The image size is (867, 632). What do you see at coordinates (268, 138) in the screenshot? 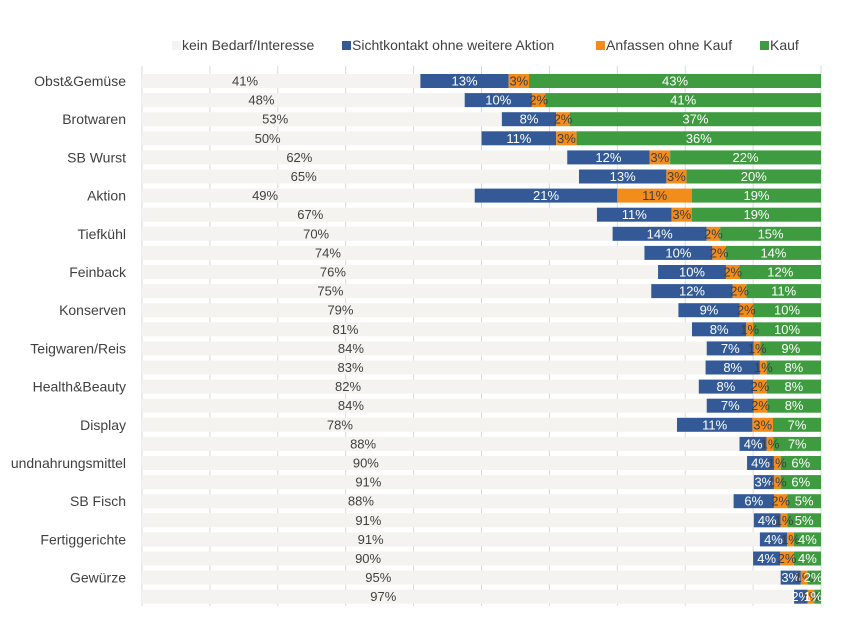
I see `data-label: 50%` at bounding box center [268, 138].